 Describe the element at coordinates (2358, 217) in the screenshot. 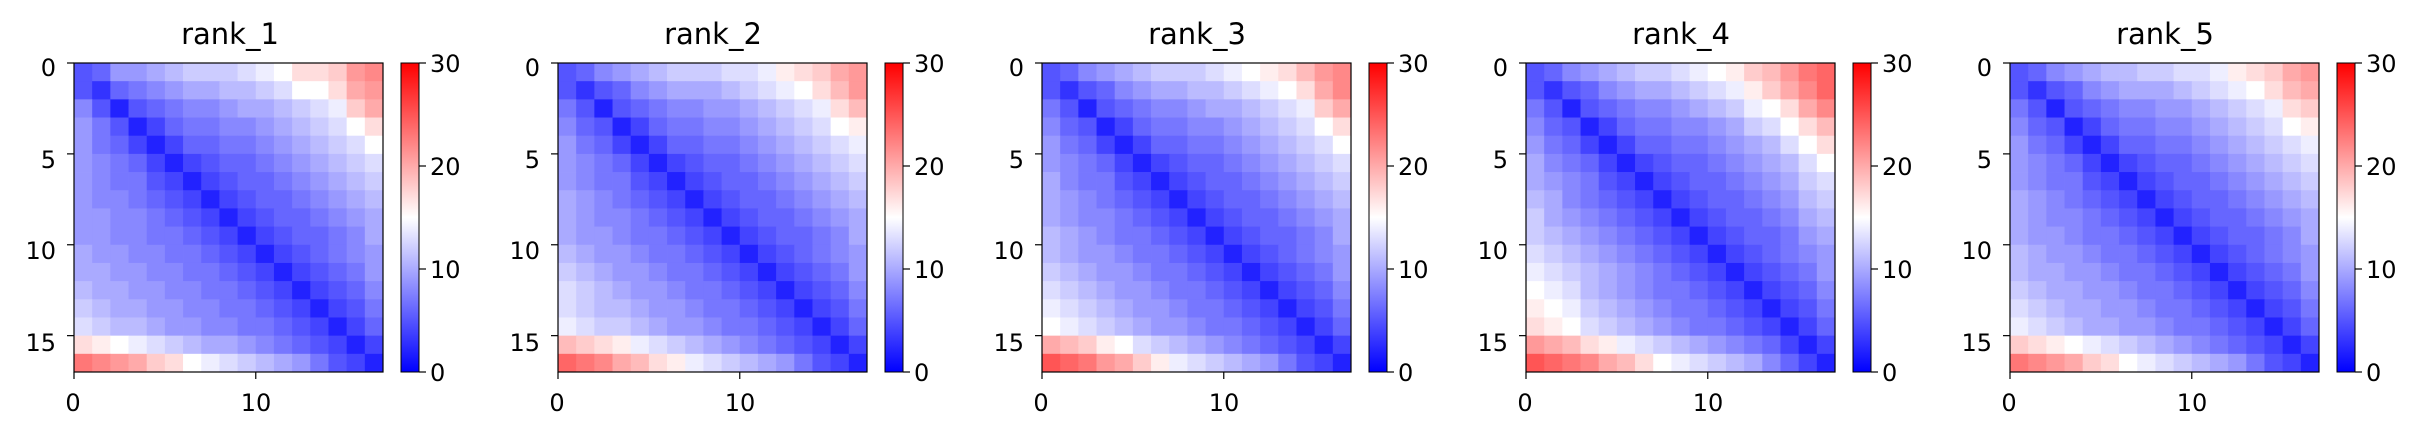

I see `colorbar-ticks` at that location.